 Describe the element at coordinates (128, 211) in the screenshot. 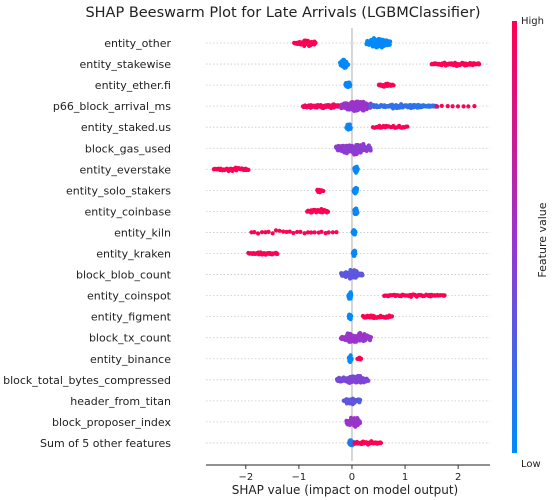

I see `feature-label: entity_coinbase` at that location.